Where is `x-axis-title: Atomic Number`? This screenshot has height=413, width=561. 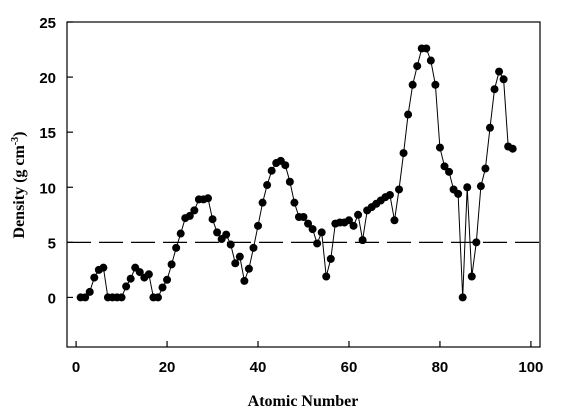 x-axis-title: Atomic Number is located at coordinates (303, 401).